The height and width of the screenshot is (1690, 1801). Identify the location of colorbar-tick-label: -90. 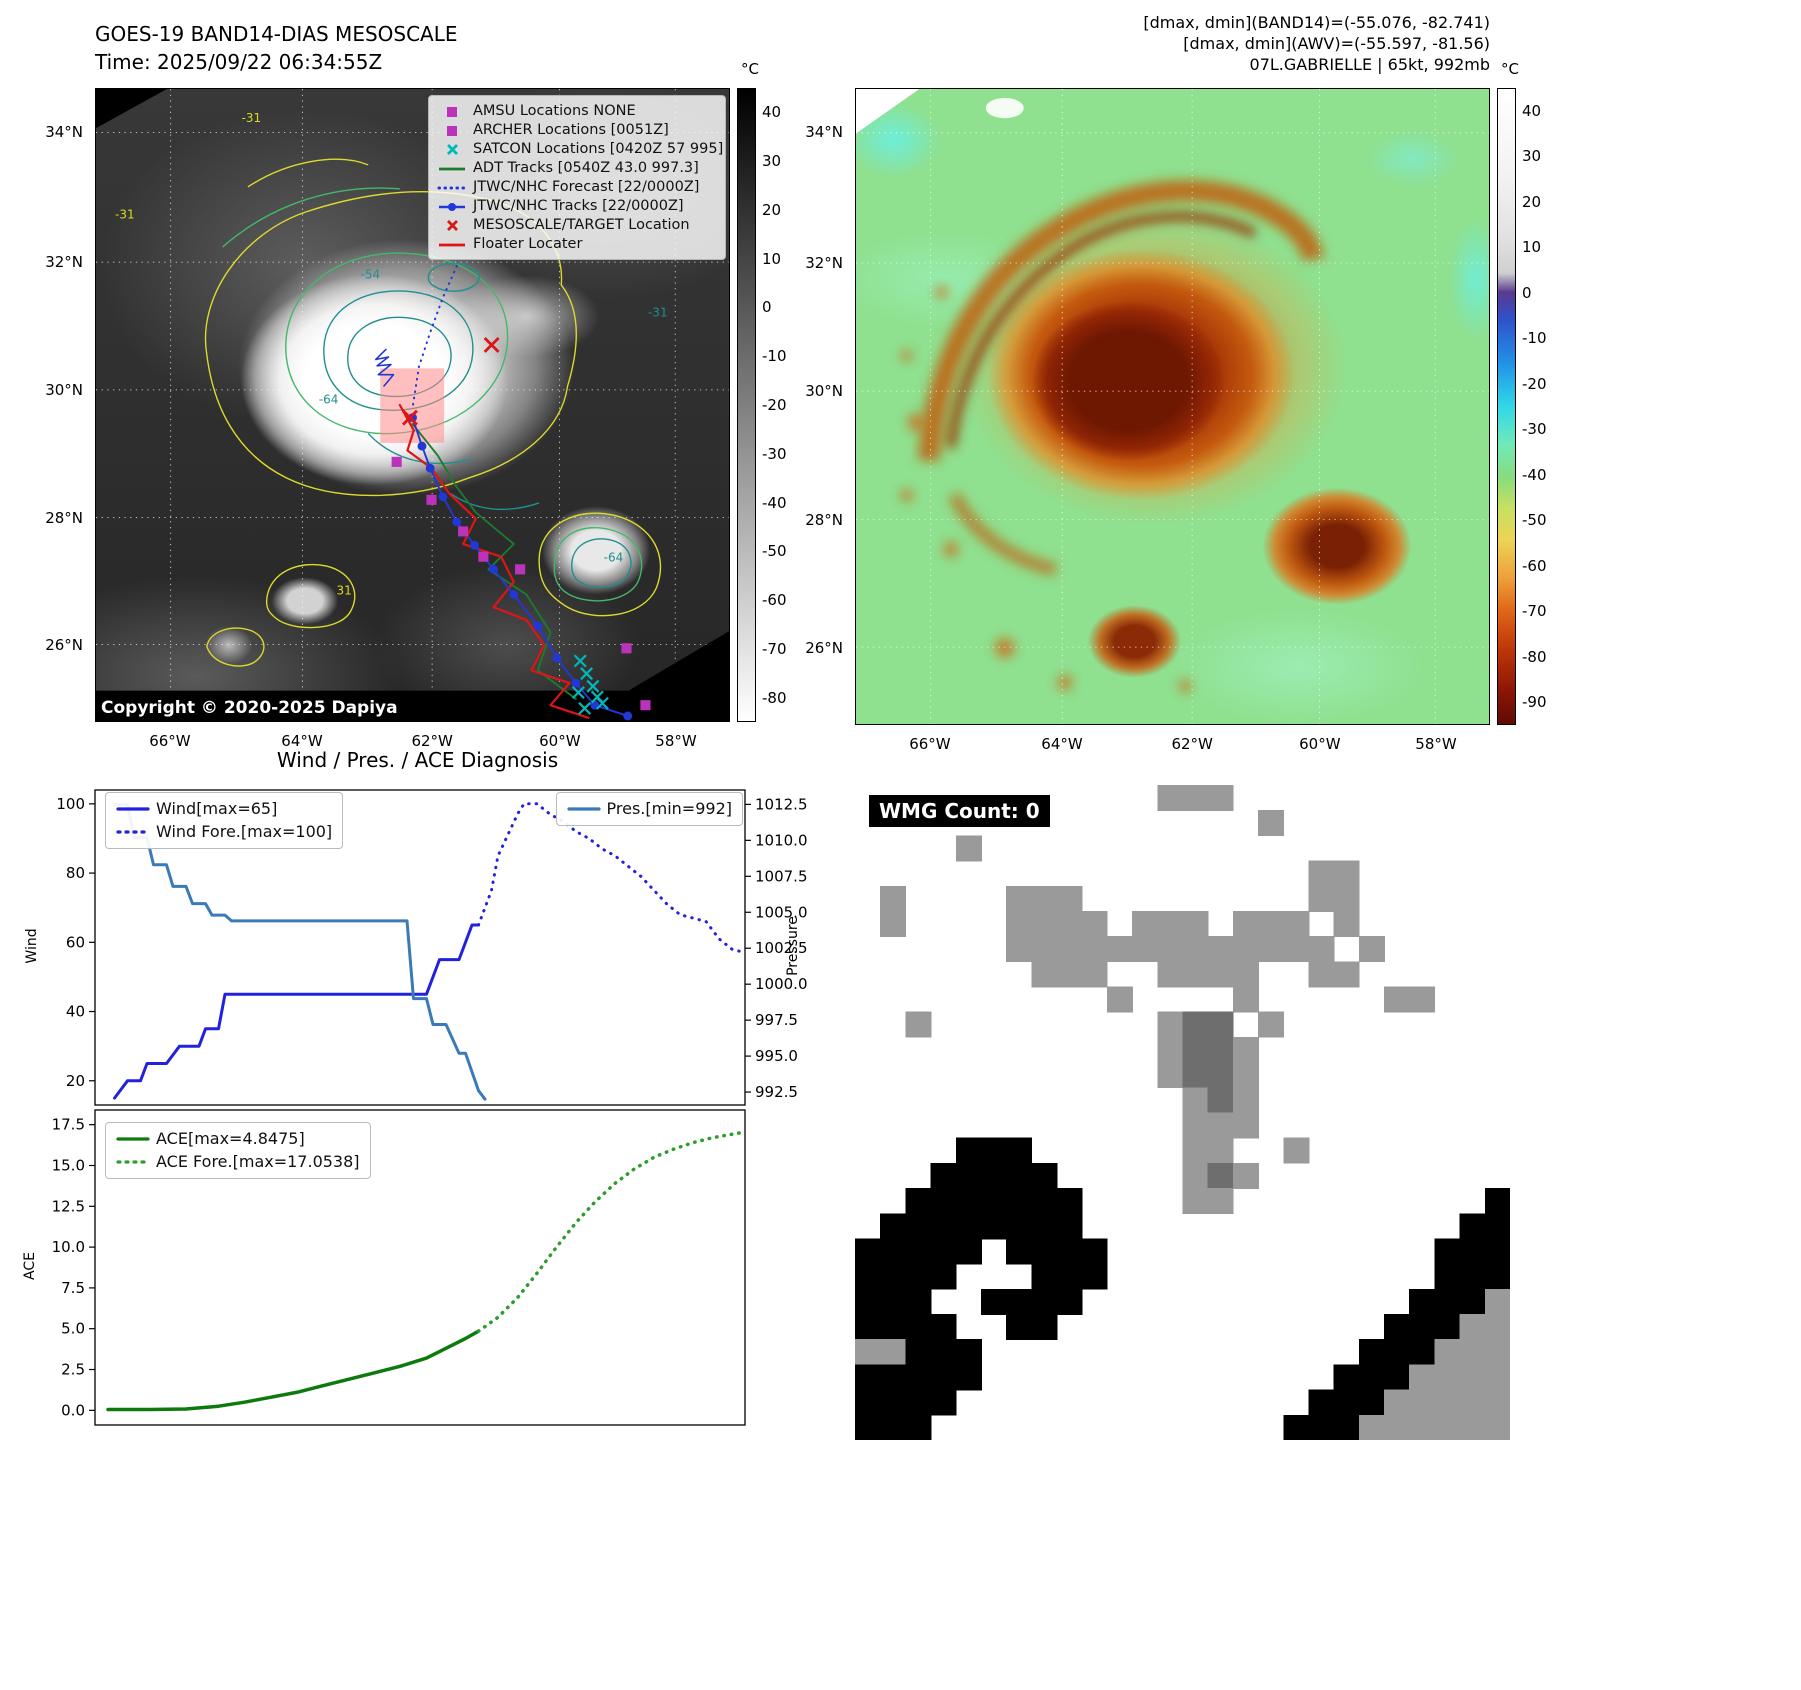
(1534, 702).